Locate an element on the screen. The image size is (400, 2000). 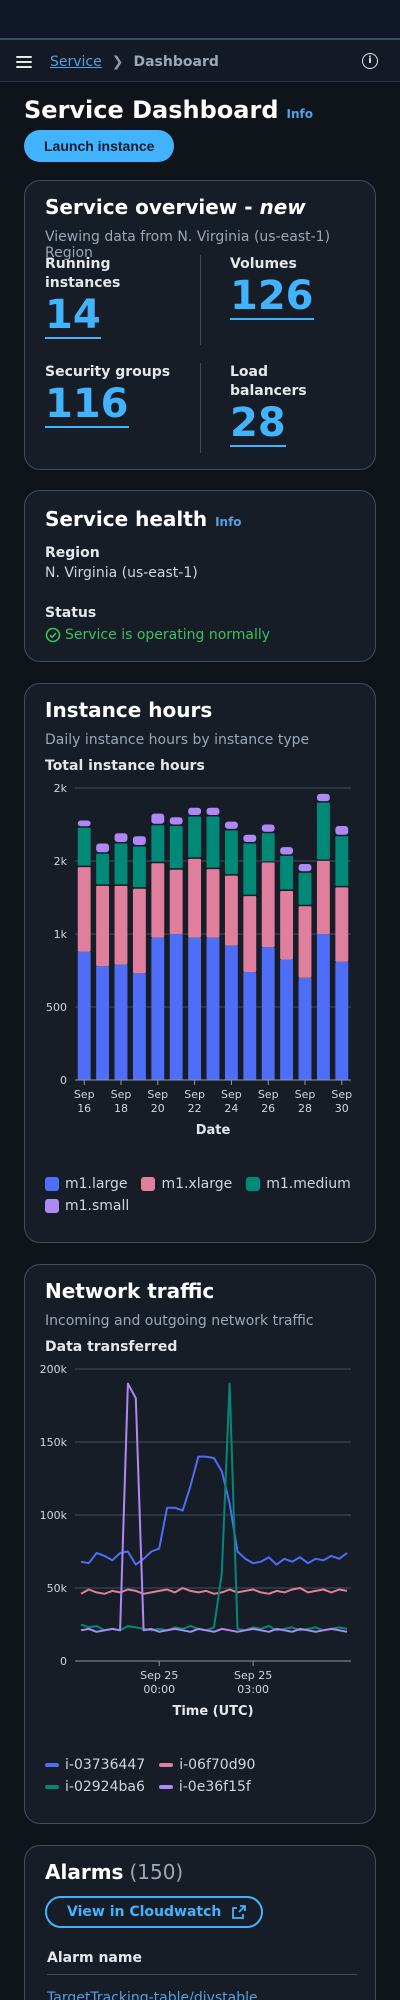
legend-label: m1.small is located at coordinates (97, 1206).